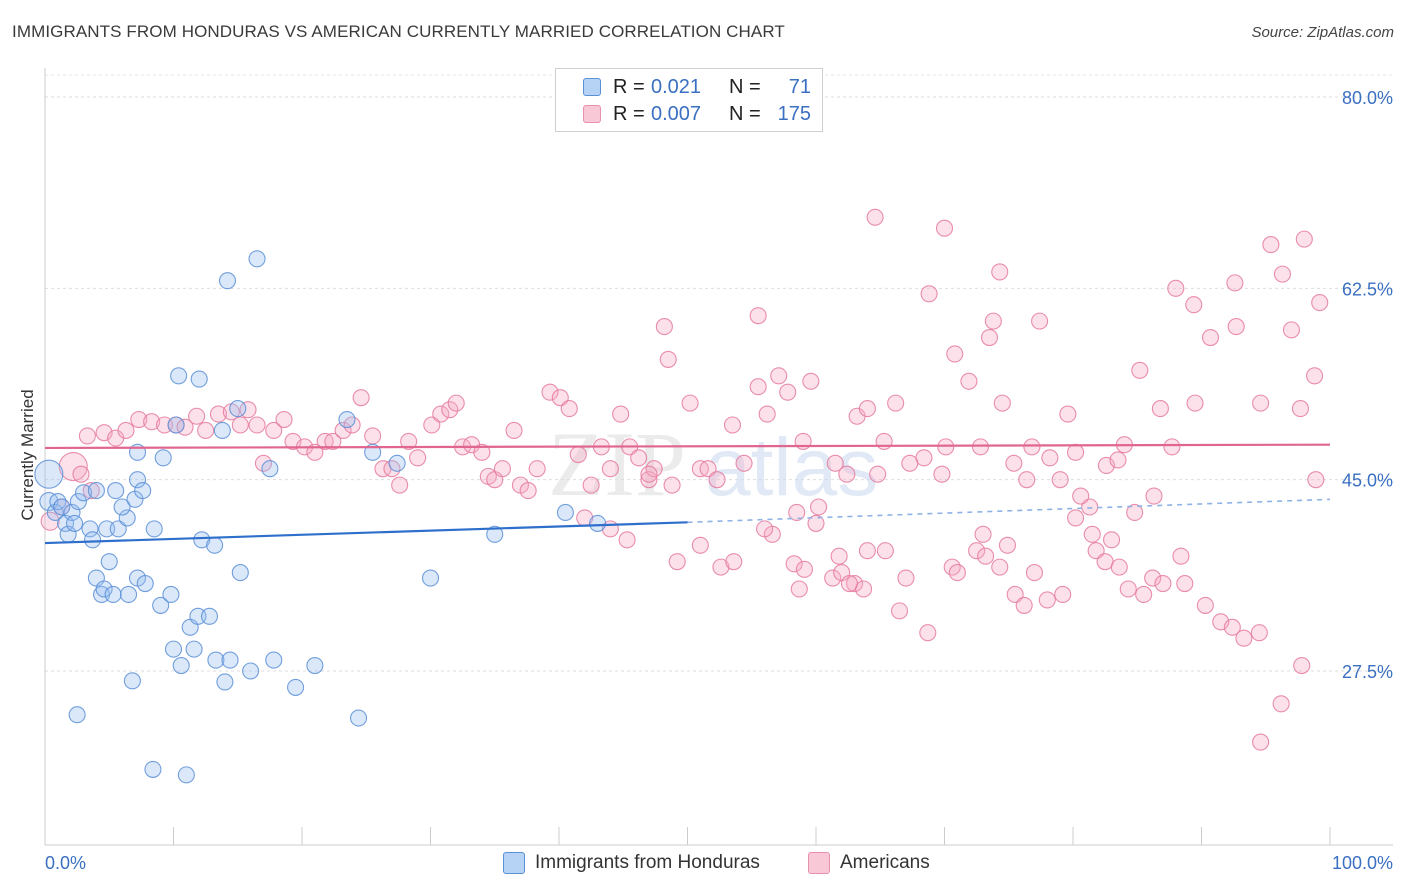  I want to click on y-tick-label: 27.5%, so click(1367, 672).